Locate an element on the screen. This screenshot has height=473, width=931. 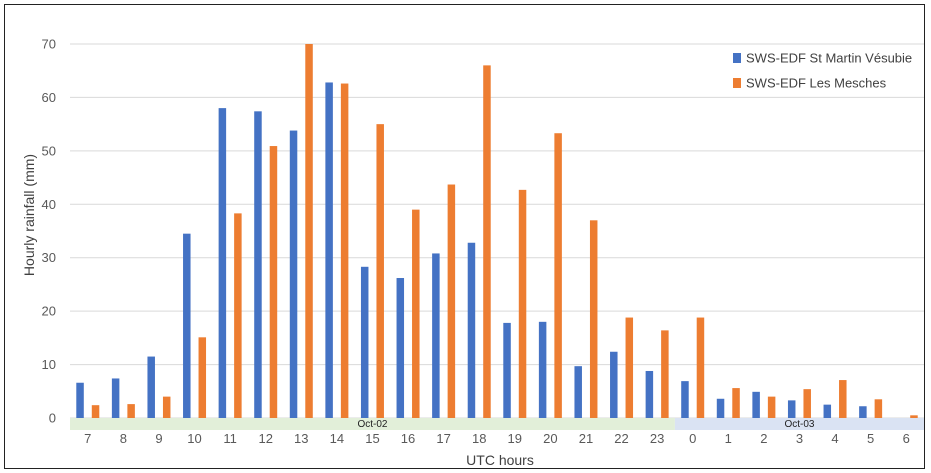
x-tick-label: 19 is located at coordinates (515, 438).